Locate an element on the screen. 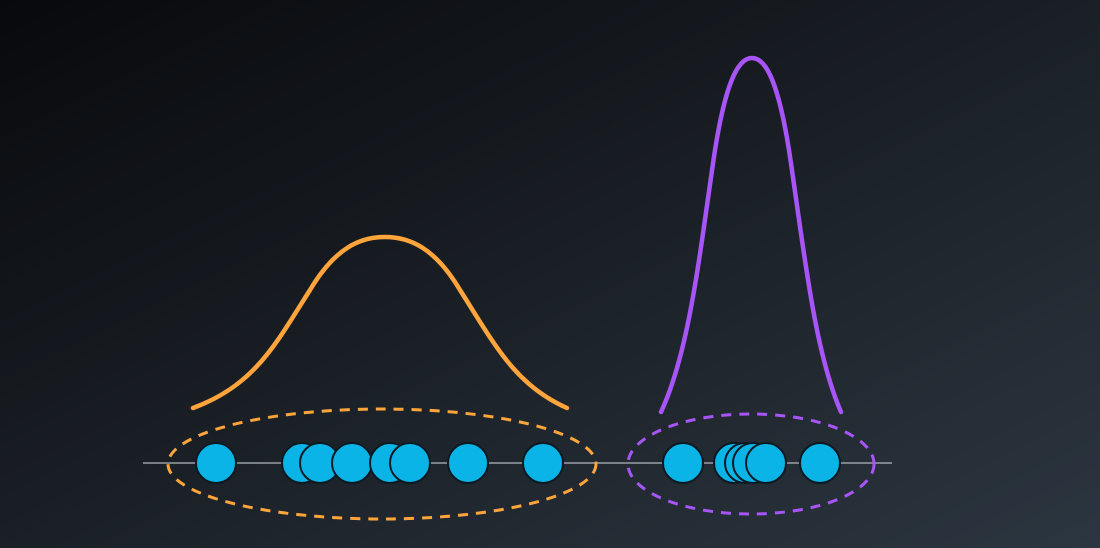 The width and height of the screenshot is (1100, 548). left-cluster-ellipse is located at coordinates (382, 464).